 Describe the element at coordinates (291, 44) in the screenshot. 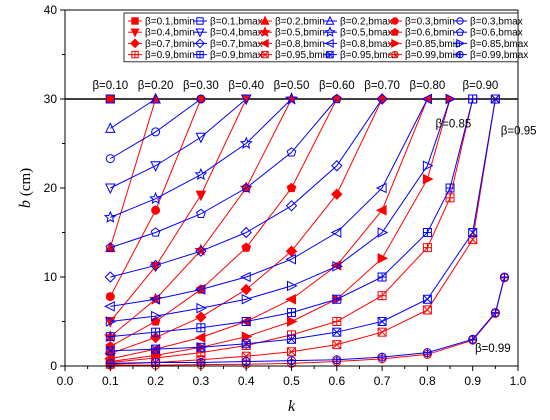

I see `legend-item-beta-08-bmin: β=0.8,bmin` at that location.